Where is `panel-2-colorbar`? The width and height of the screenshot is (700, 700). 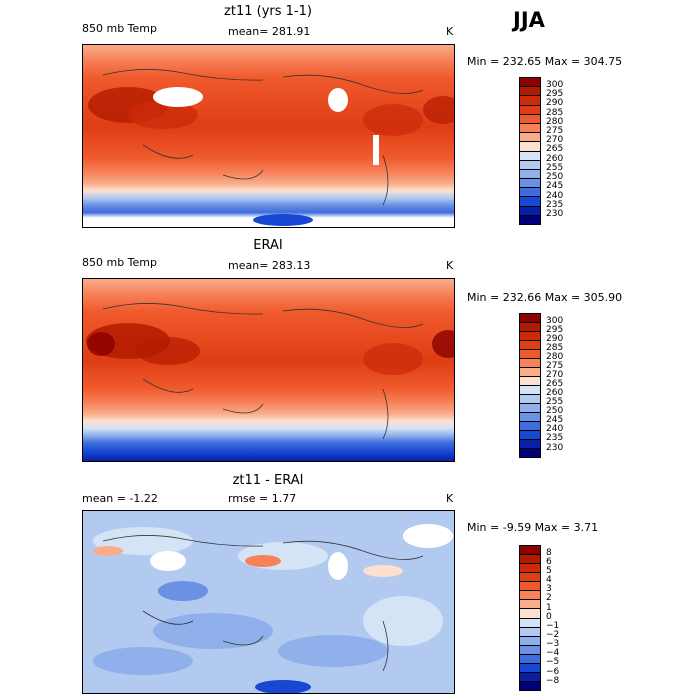
panel-2-colorbar is located at coordinates (530, 385).